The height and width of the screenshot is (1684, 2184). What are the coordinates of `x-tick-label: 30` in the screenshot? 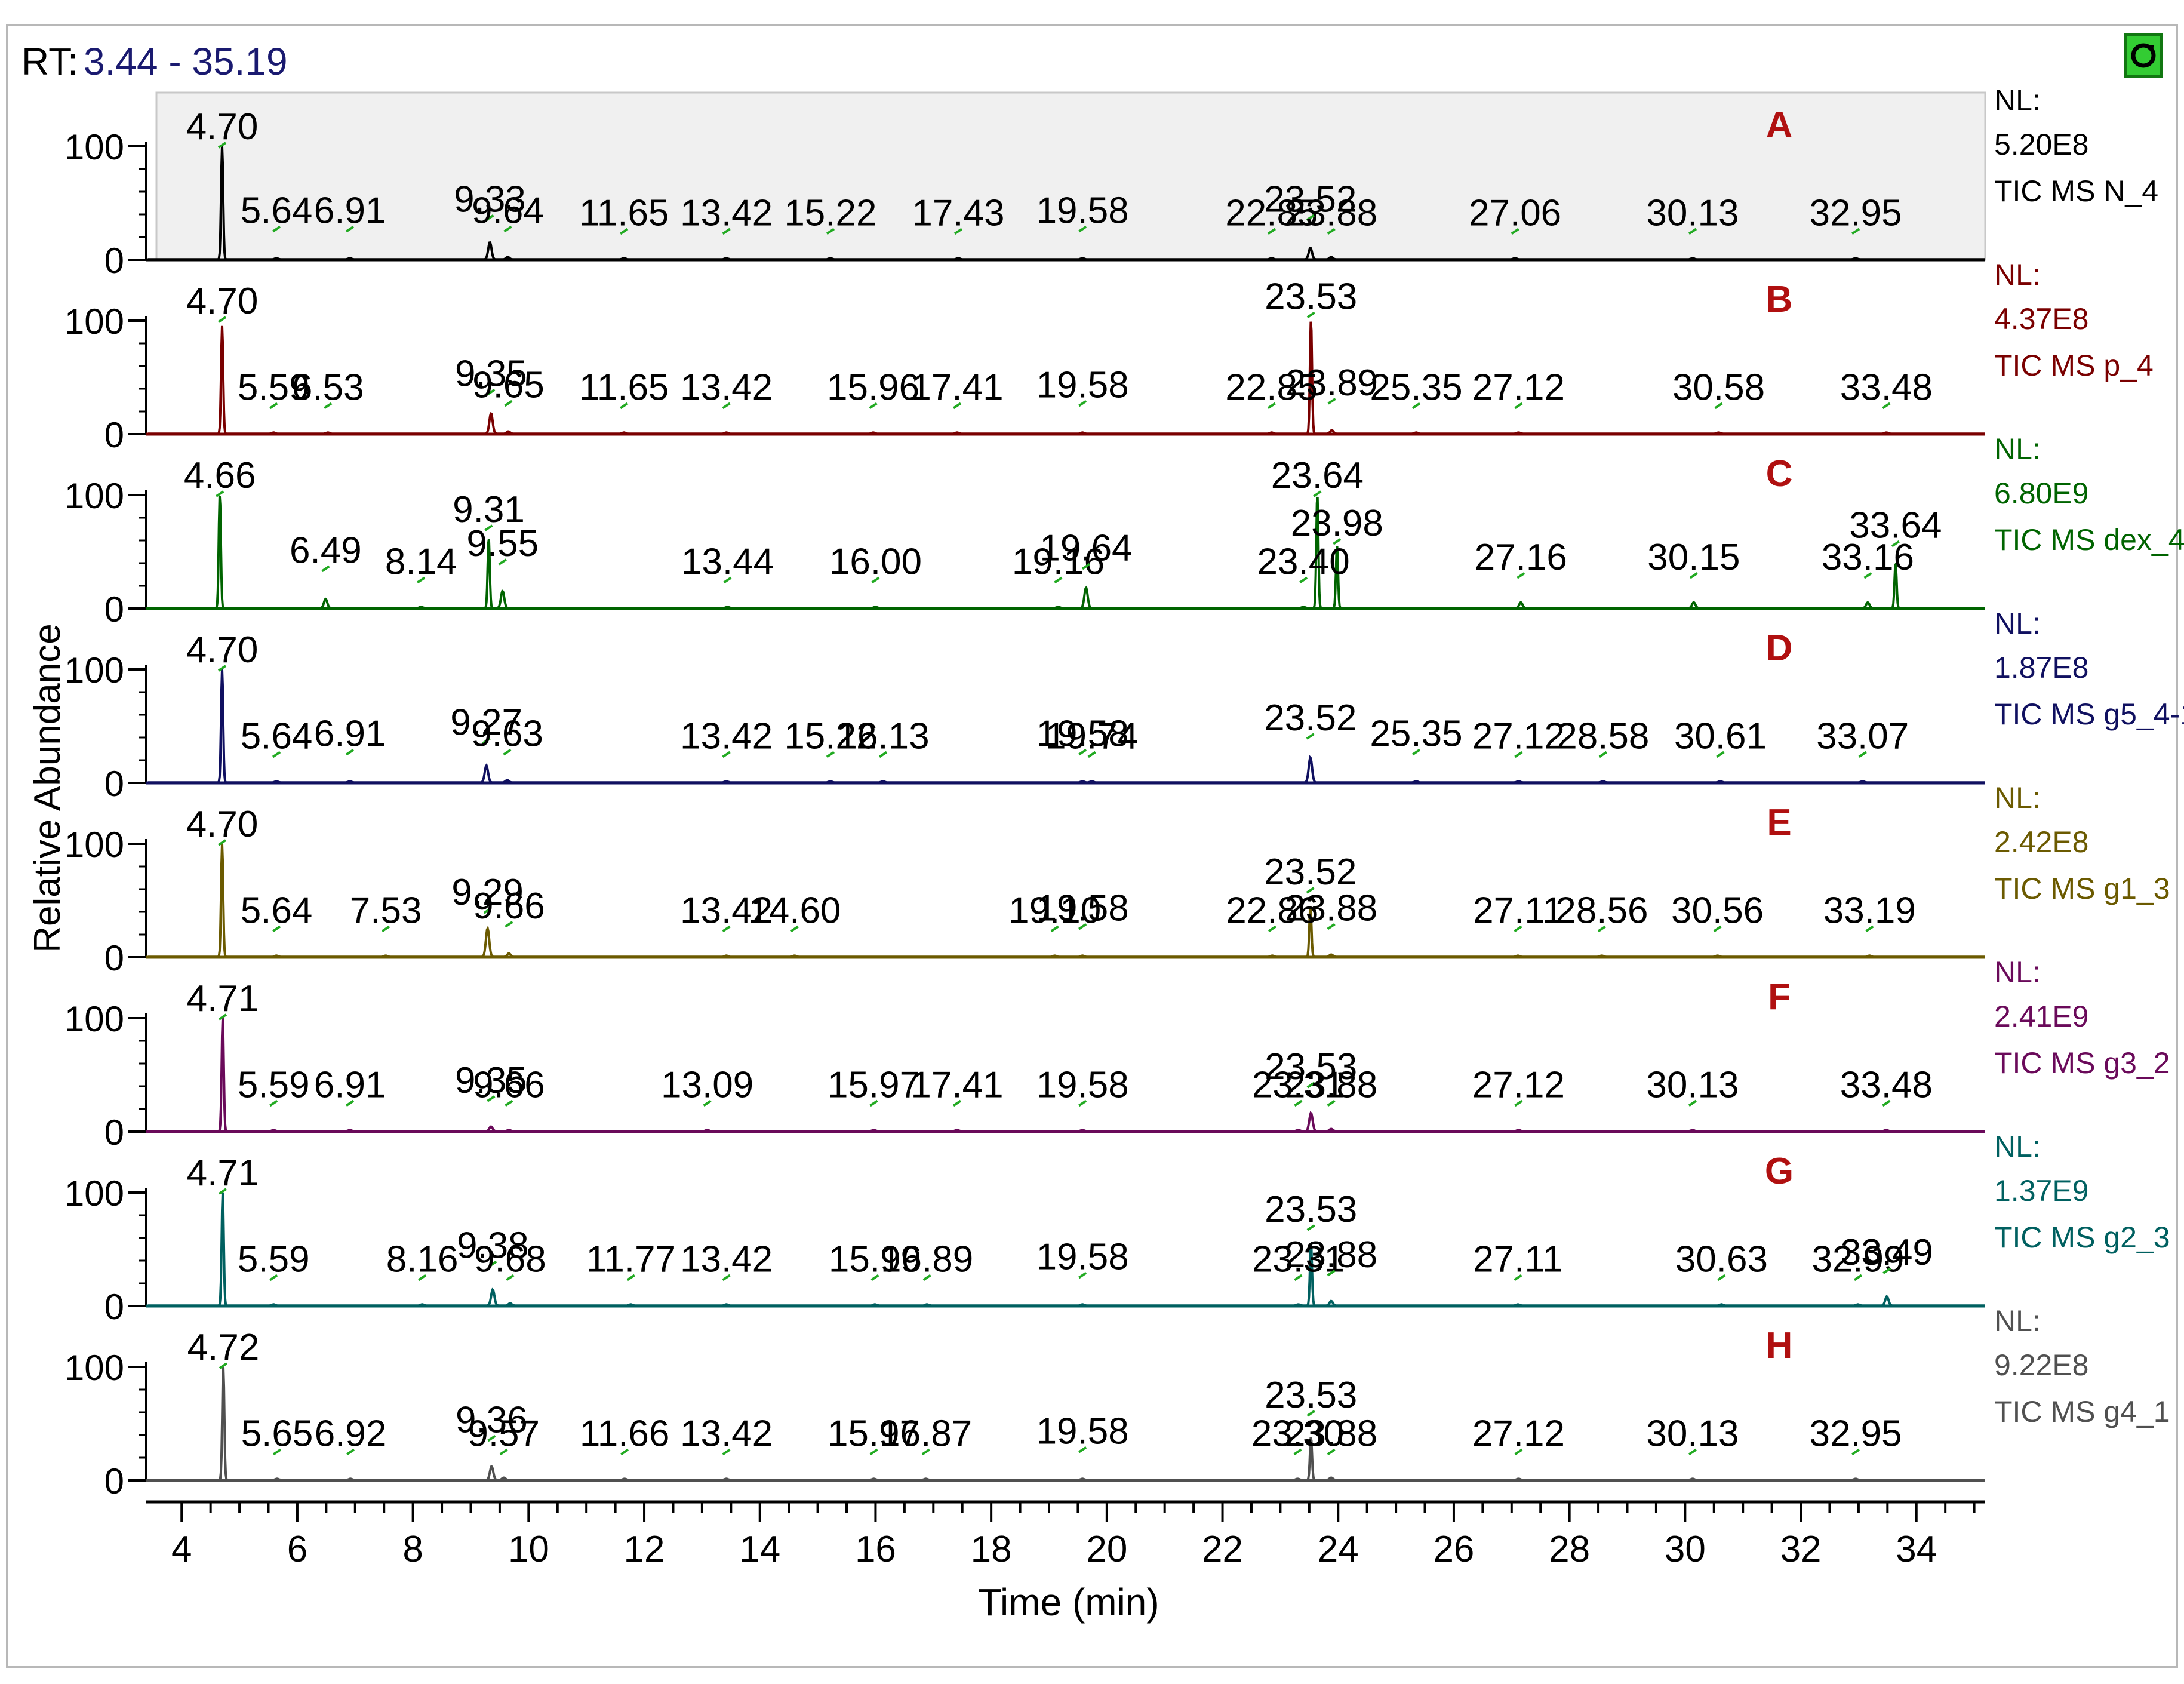 It's located at (1685, 1549).